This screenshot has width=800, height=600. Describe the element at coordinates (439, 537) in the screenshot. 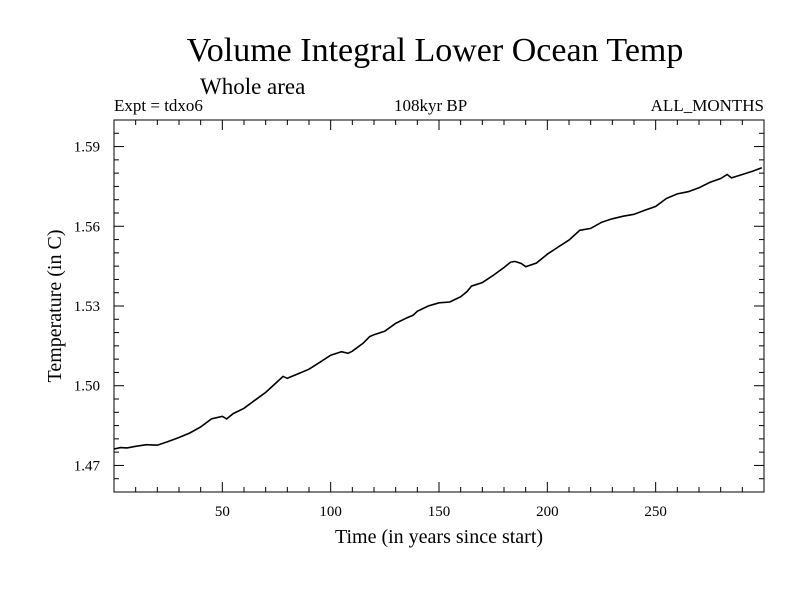

I see `x-axis-label: Time (in years since start)` at that location.